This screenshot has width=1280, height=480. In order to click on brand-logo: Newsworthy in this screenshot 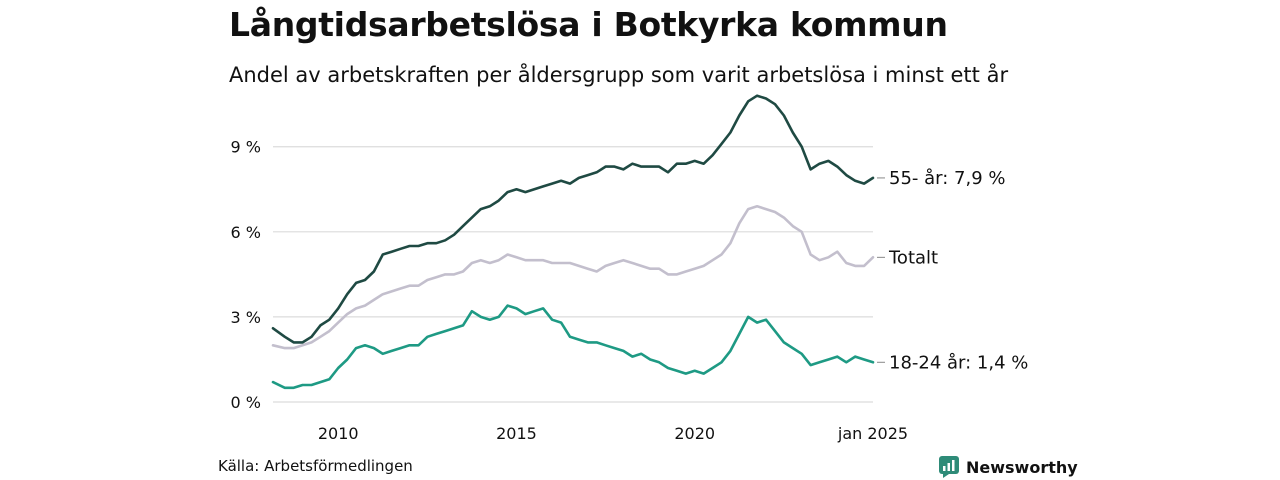, I will do `click(1008, 467)`.